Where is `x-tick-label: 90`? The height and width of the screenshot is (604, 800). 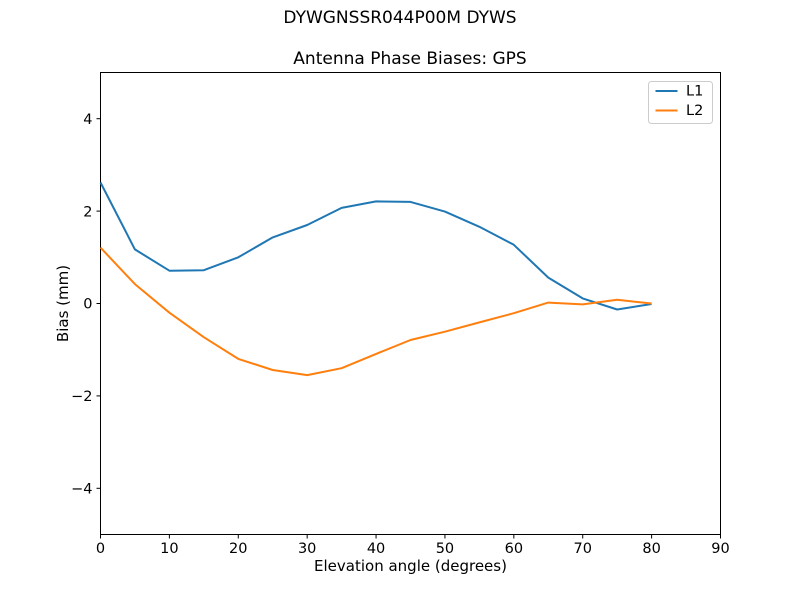 x-tick-label: 90 is located at coordinates (720, 549).